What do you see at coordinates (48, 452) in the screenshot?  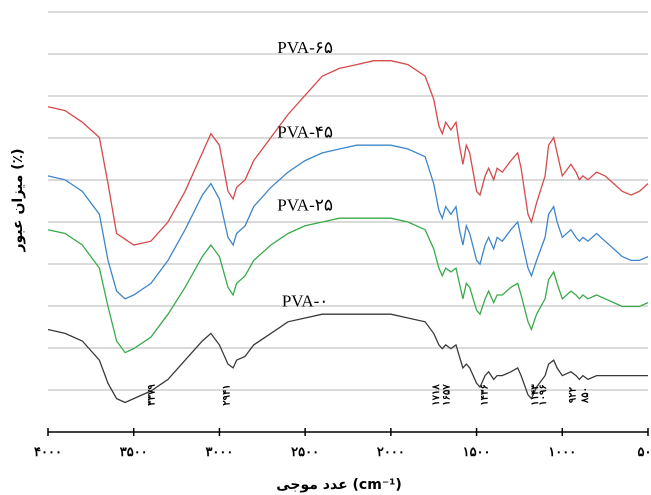 I see `x-tick-label: ۴۰۰۰` at bounding box center [48, 452].